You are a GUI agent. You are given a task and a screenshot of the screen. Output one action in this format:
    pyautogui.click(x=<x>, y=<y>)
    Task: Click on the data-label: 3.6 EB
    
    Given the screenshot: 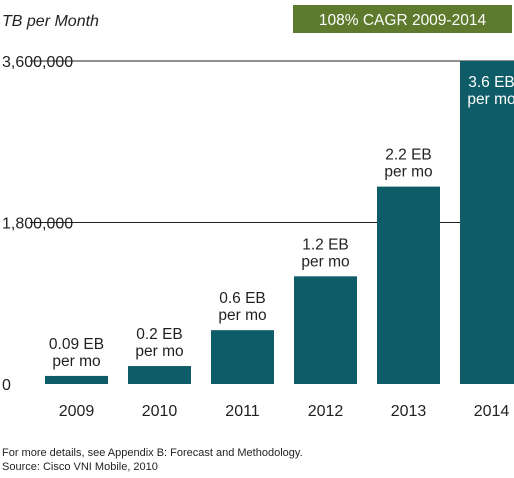 What is the action you would take?
    pyautogui.click(x=491, y=82)
    